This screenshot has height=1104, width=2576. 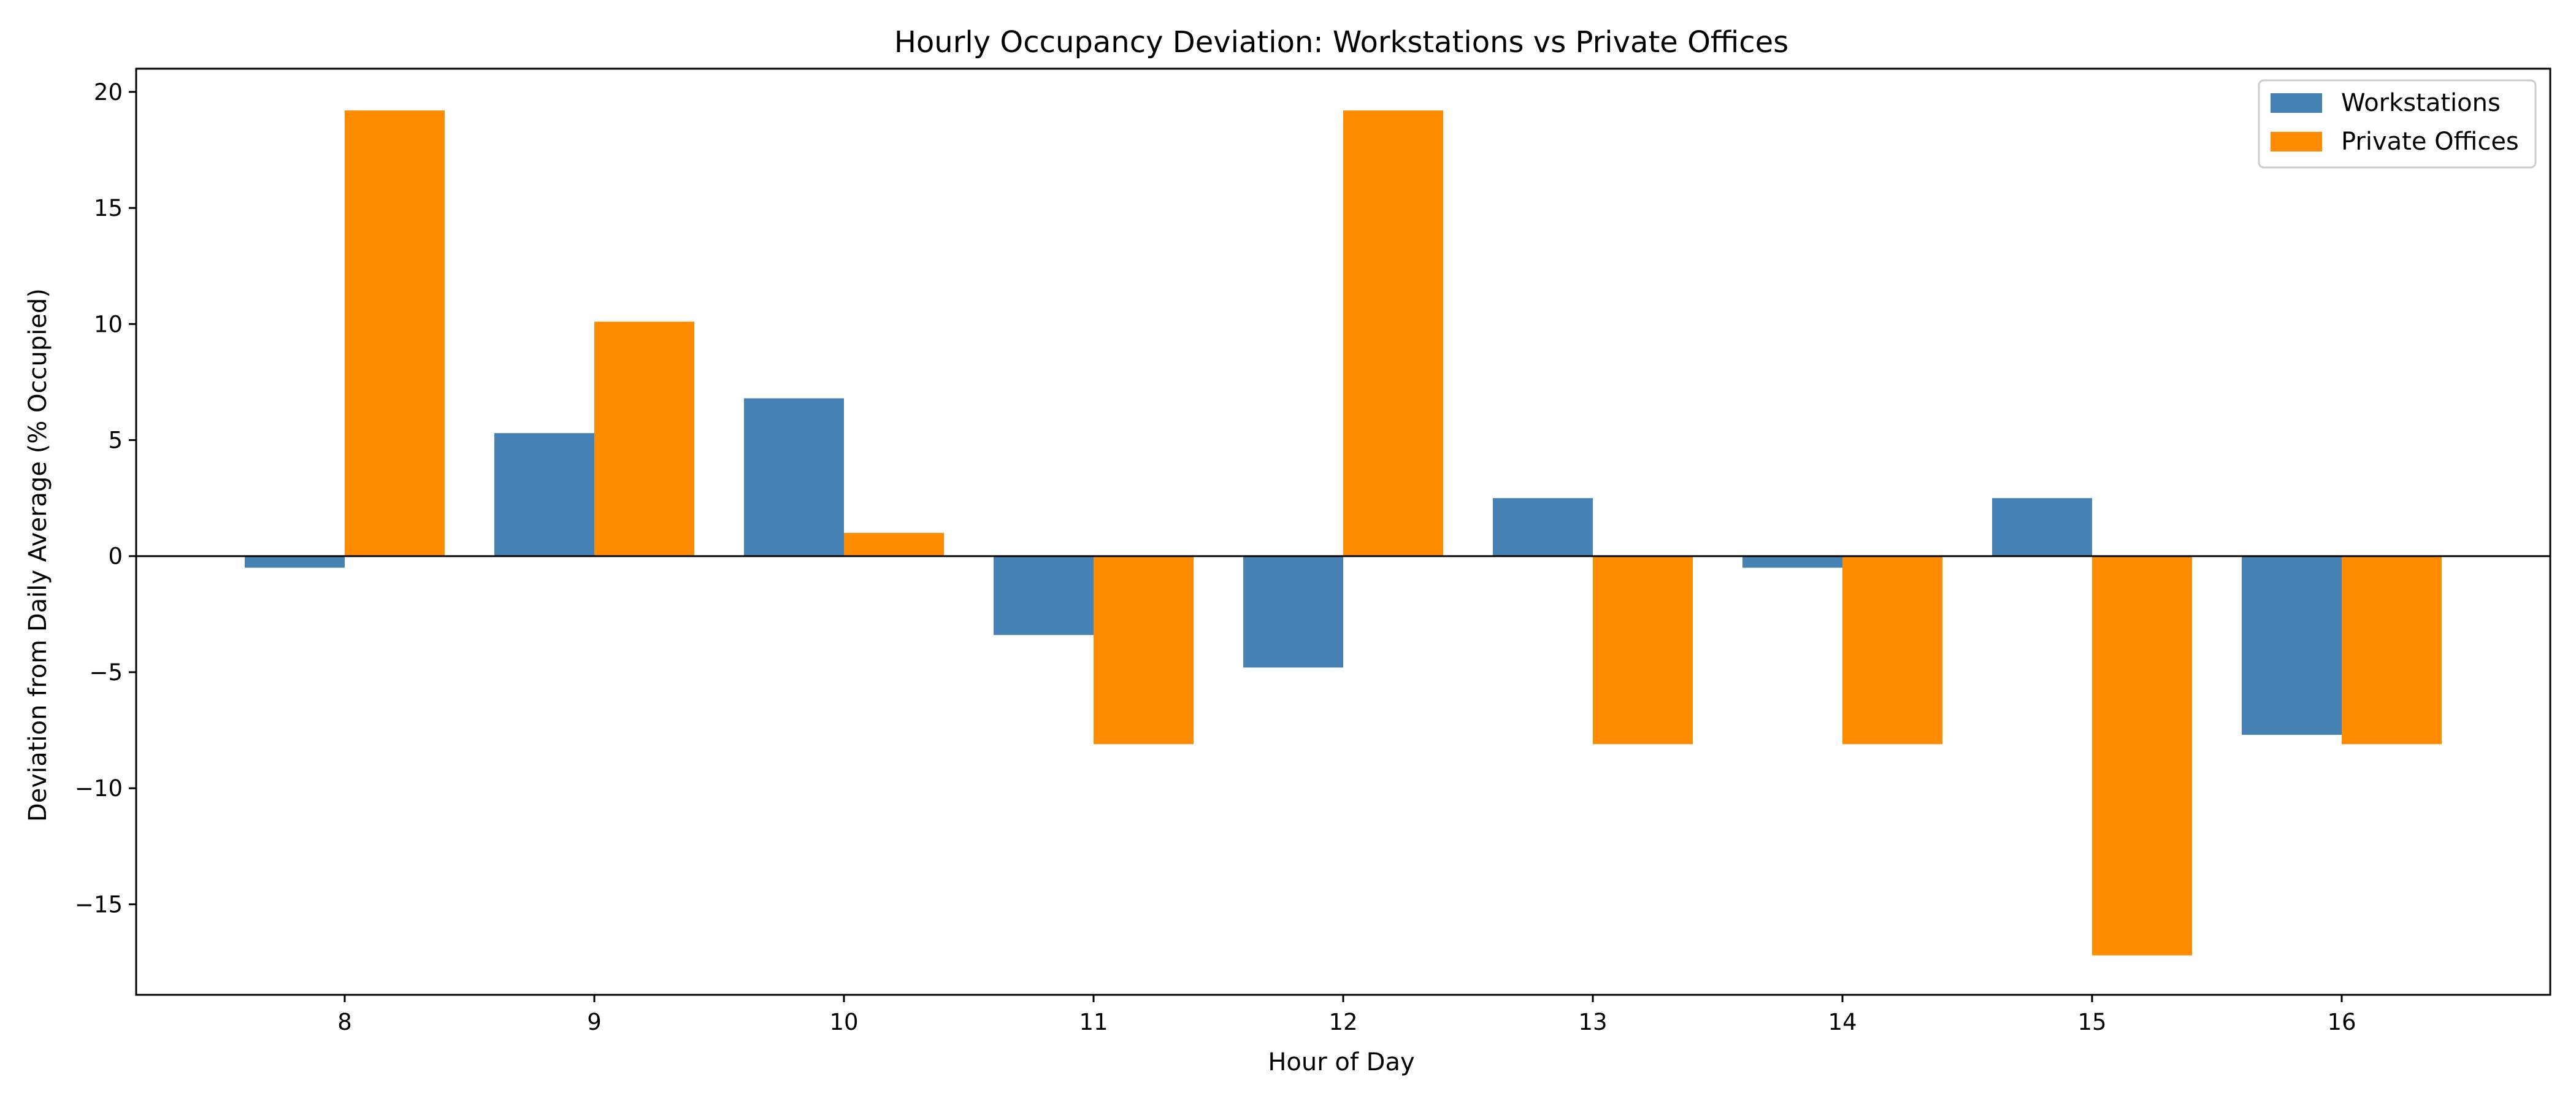 What do you see at coordinates (344, 1022) in the screenshot?
I see `x-tick-label: 8` at bounding box center [344, 1022].